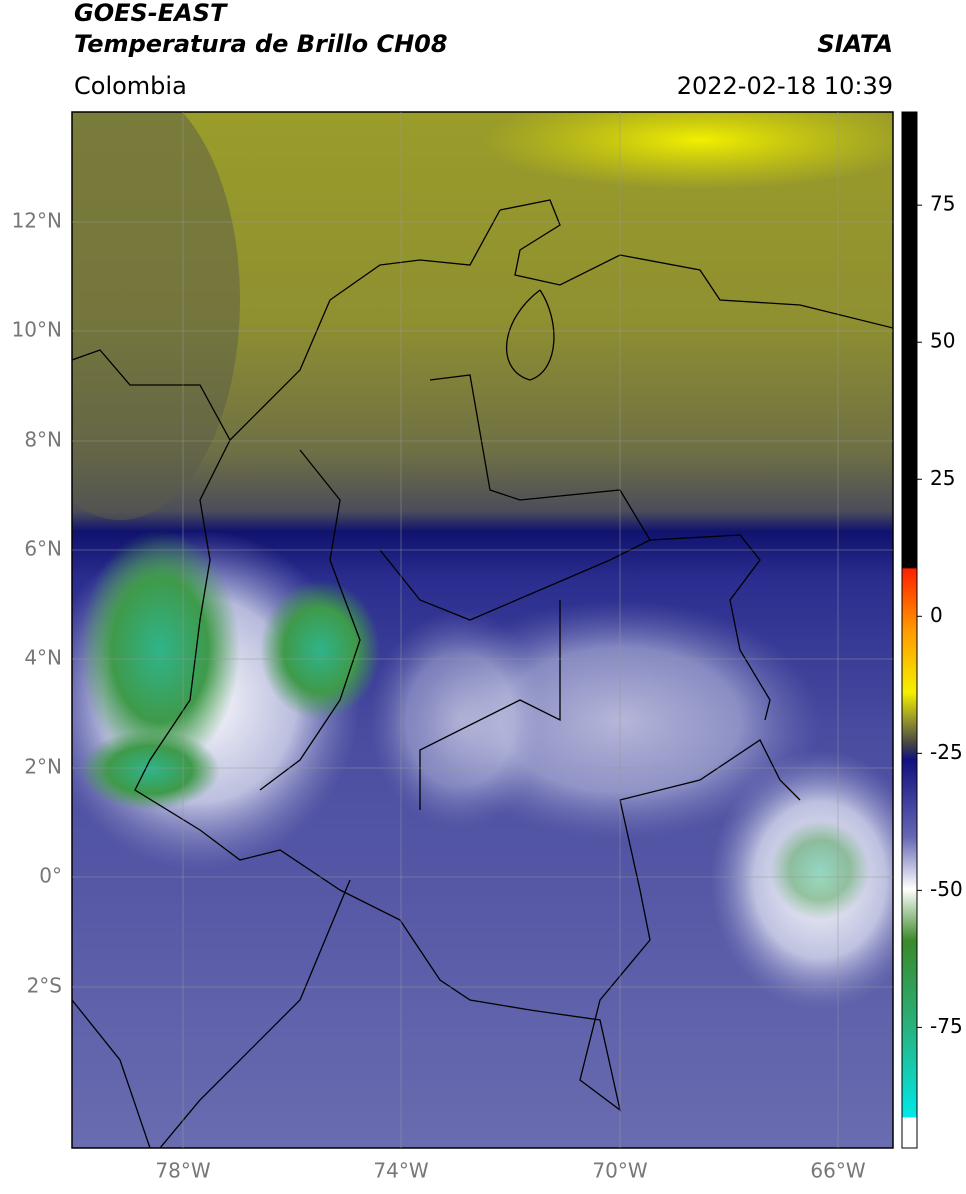 The image size is (966, 1194). What do you see at coordinates (942, 341) in the screenshot?
I see `colorbar-tick-label: 50` at bounding box center [942, 341].